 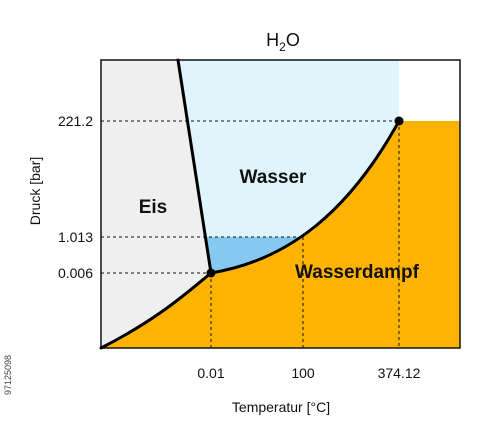 I want to click on x-tick-label: 100, so click(x=303, y=373).